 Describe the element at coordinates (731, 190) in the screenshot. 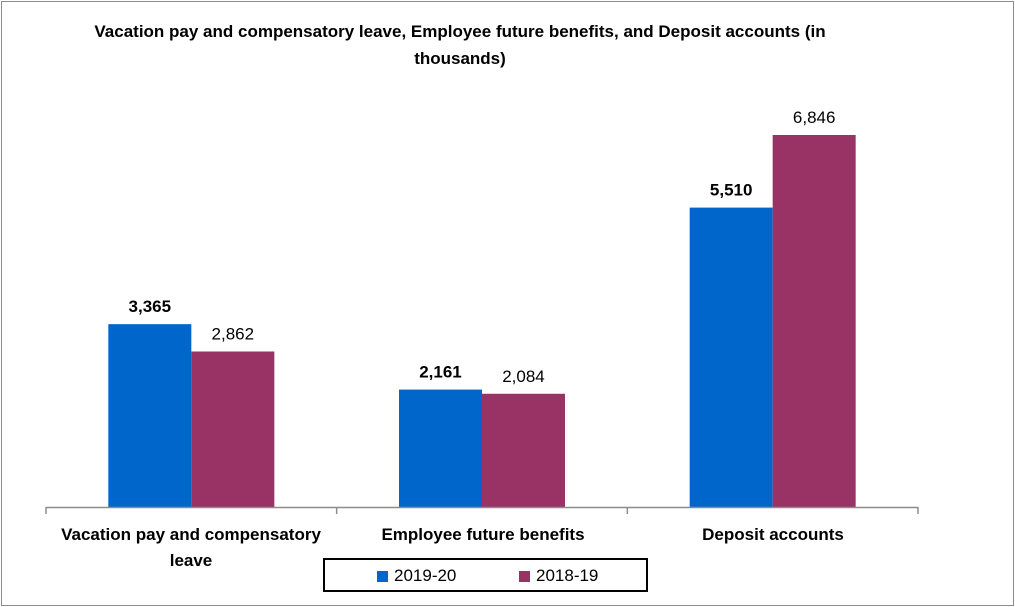

I see `data-label-2019-20-2: 5,510` at that location.